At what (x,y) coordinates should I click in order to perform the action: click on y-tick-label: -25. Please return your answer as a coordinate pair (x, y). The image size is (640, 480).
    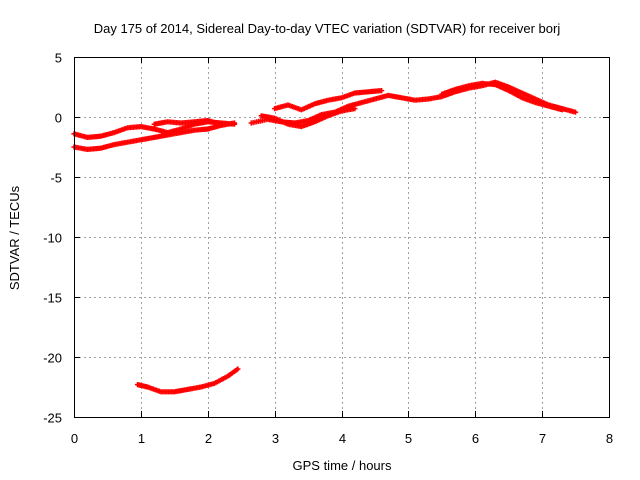
    Looking at the image, I should click on (52, 418).